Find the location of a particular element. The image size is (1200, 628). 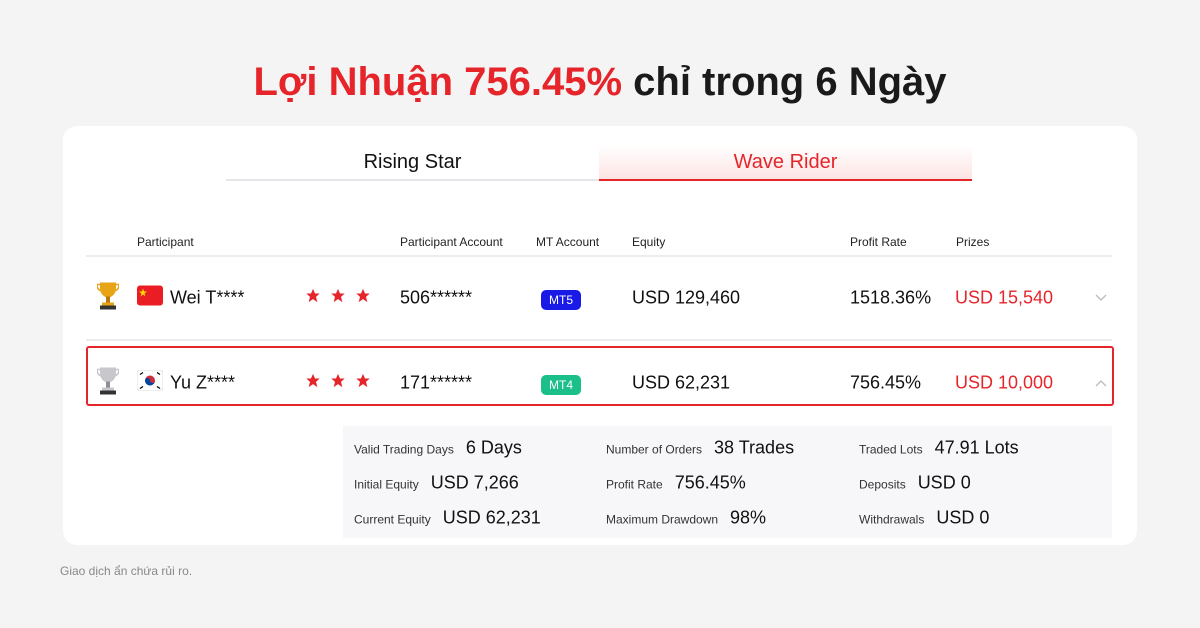

korea-flag-icon is located at coordinates (150, 383).